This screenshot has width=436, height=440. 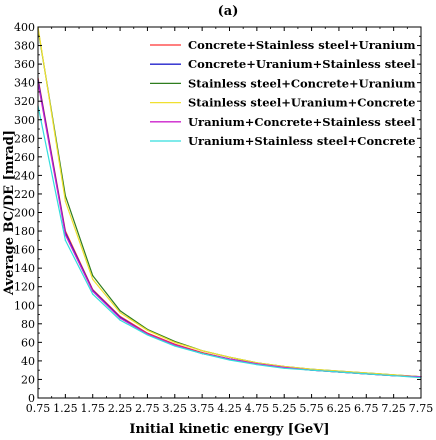 What do you see at coordinates (28, 379) in the screenshot?
I see `y-tick-label: 20` at bounding box center [28, 379].